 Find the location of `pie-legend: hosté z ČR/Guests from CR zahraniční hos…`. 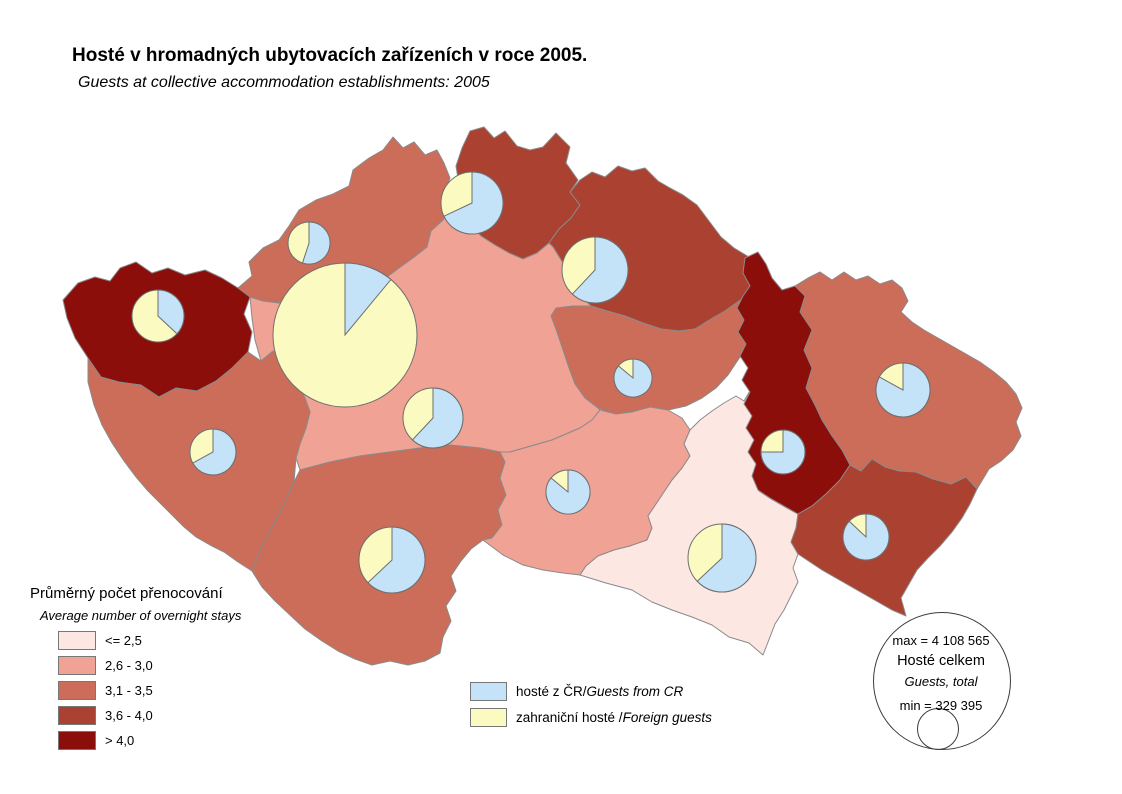

pie-legend: hosté z ČR/Guests from CR zahraniční hos… is located at coordinates (591, 707).